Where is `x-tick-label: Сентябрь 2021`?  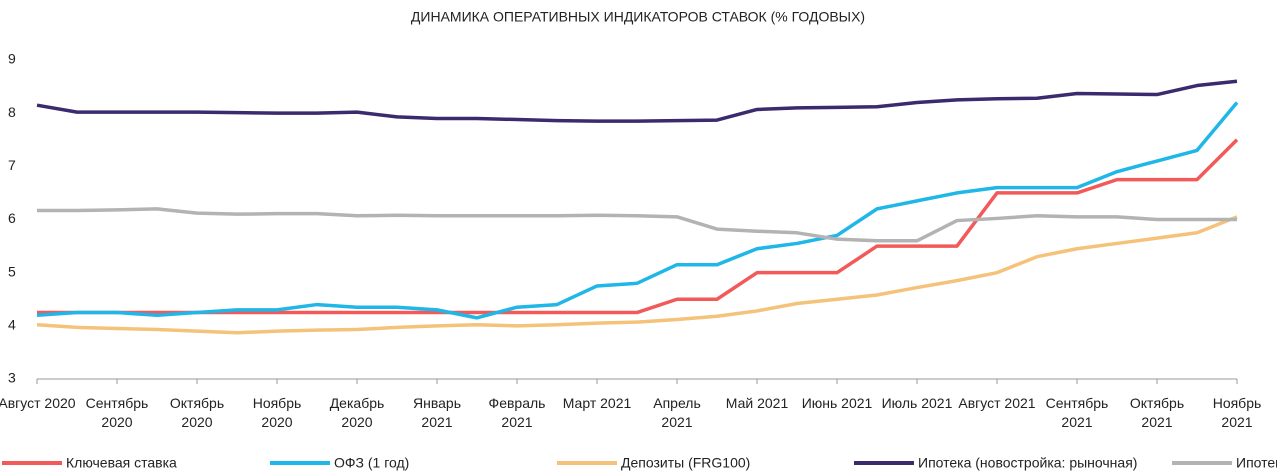
x-tick-label: Сентябрь 2021 is located at coordinates (1077, 412).